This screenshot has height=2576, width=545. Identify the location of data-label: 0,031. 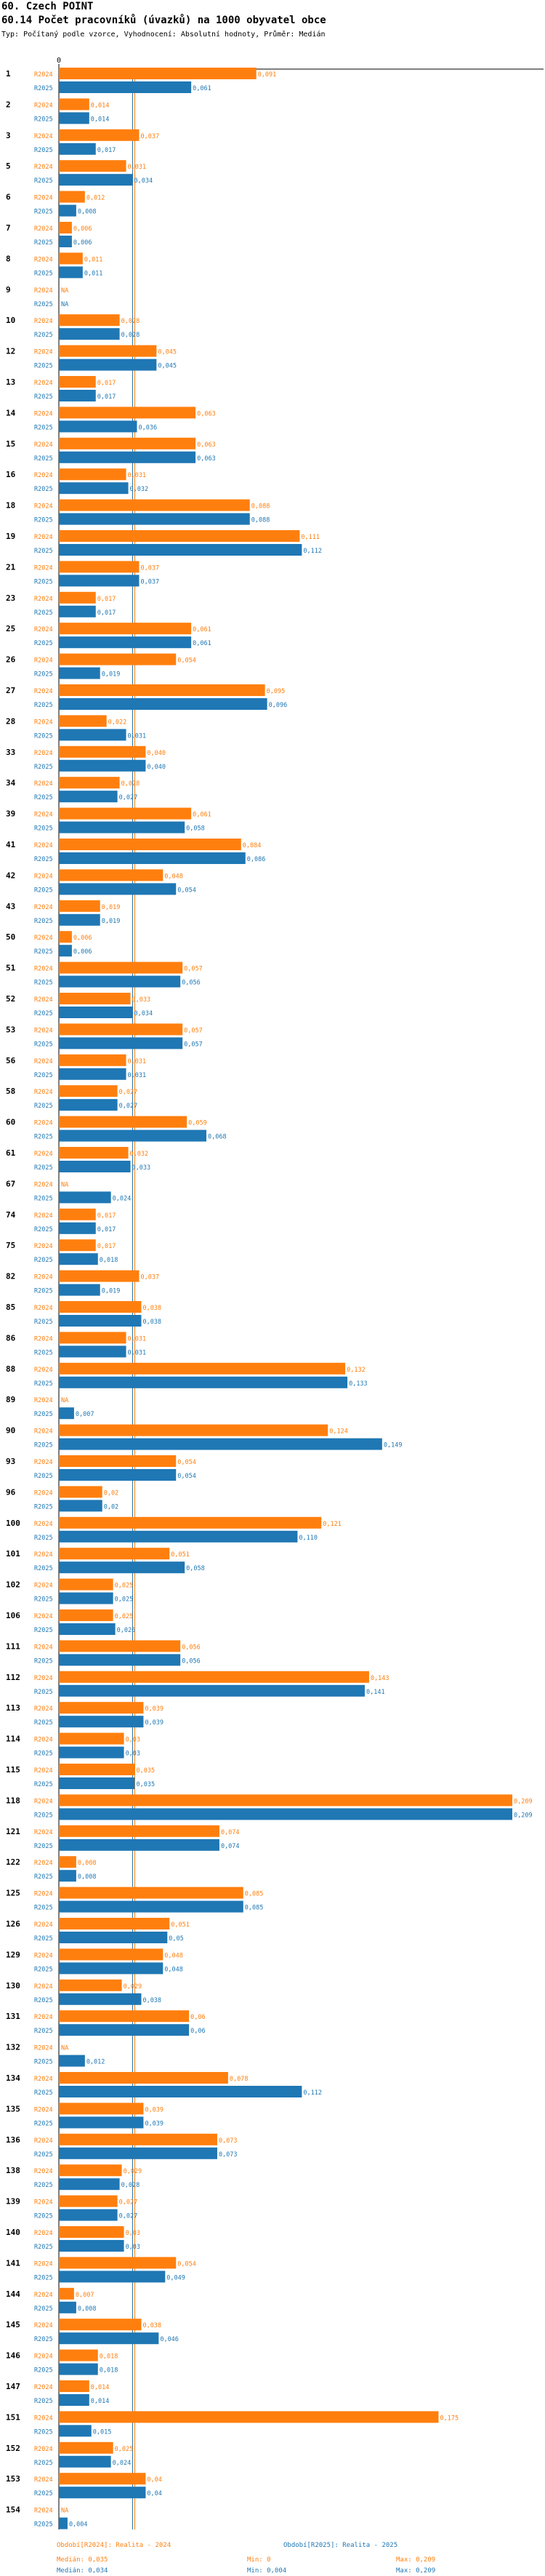
(137, 1061).